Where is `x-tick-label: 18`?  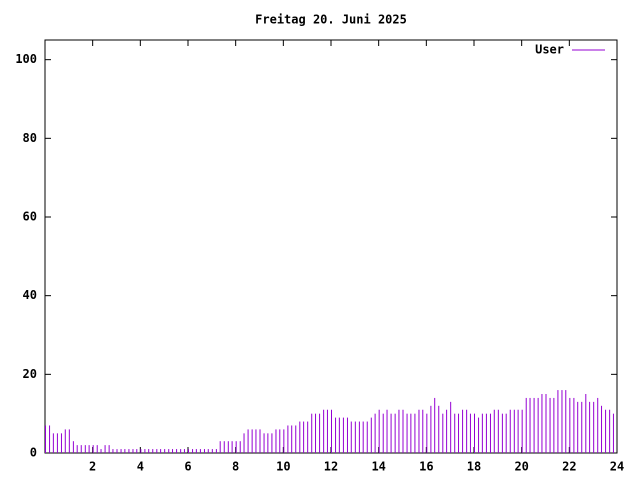 x-tick-label: 18 is located at coordinates (474, 467).